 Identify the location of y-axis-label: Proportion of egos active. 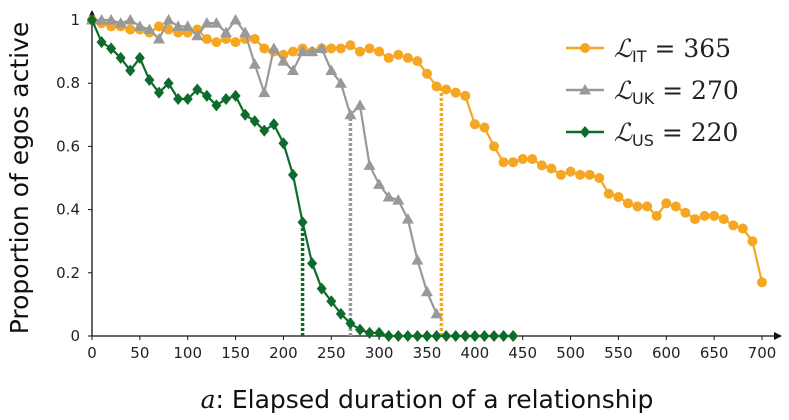
(19, 178).